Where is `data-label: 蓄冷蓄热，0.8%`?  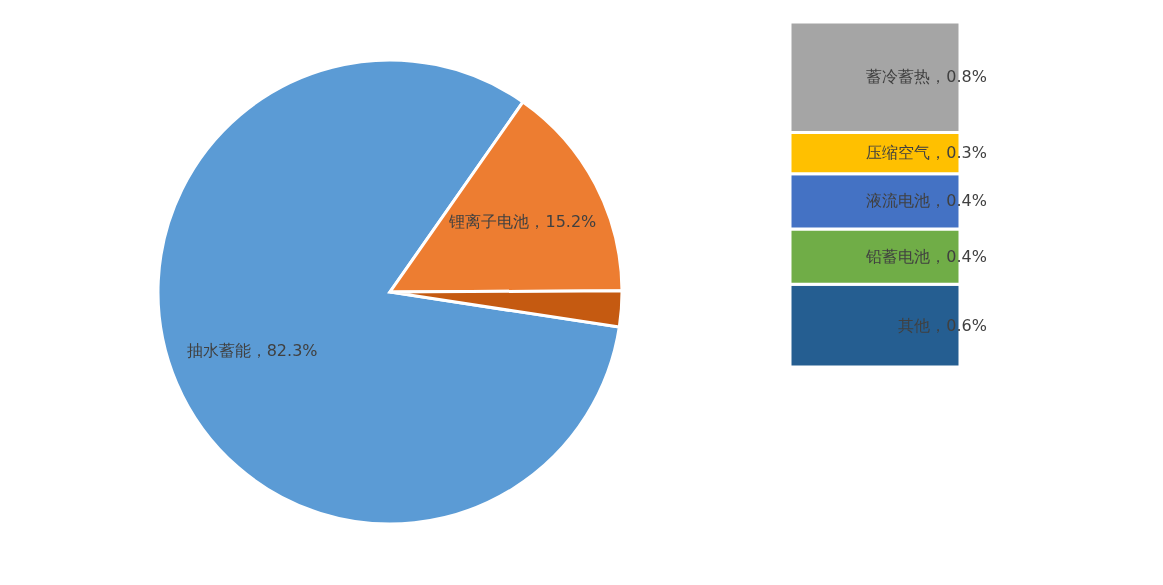
data-label: 蓄冷蓄热，0.8% is located at coordinates (926, 77).